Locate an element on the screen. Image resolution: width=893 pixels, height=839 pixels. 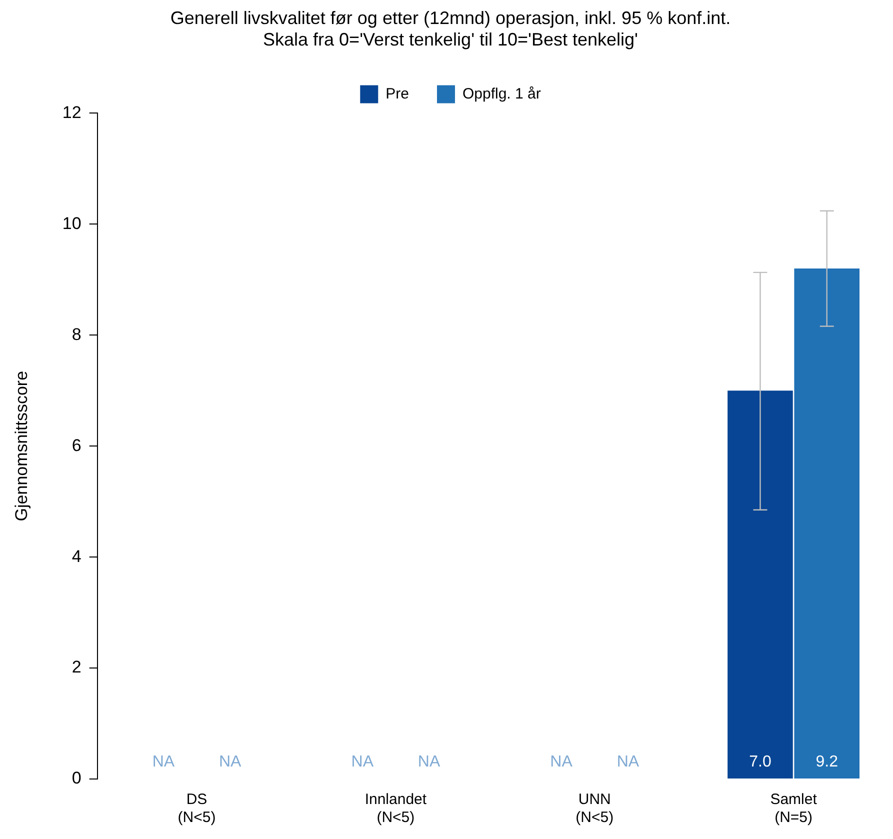
y-tick-label: 8 is located at coordinates (77, 334).